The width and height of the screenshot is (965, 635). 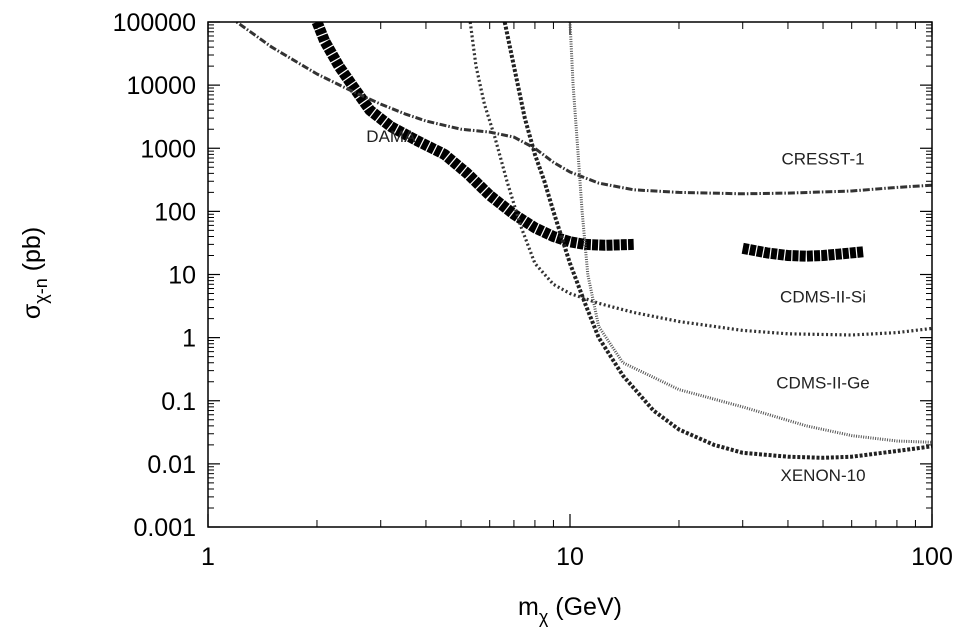 What do you see at coordinates (208, 557) in the screenshot?
I see `x-tick-label: 1` at bounding box center [208, 557].